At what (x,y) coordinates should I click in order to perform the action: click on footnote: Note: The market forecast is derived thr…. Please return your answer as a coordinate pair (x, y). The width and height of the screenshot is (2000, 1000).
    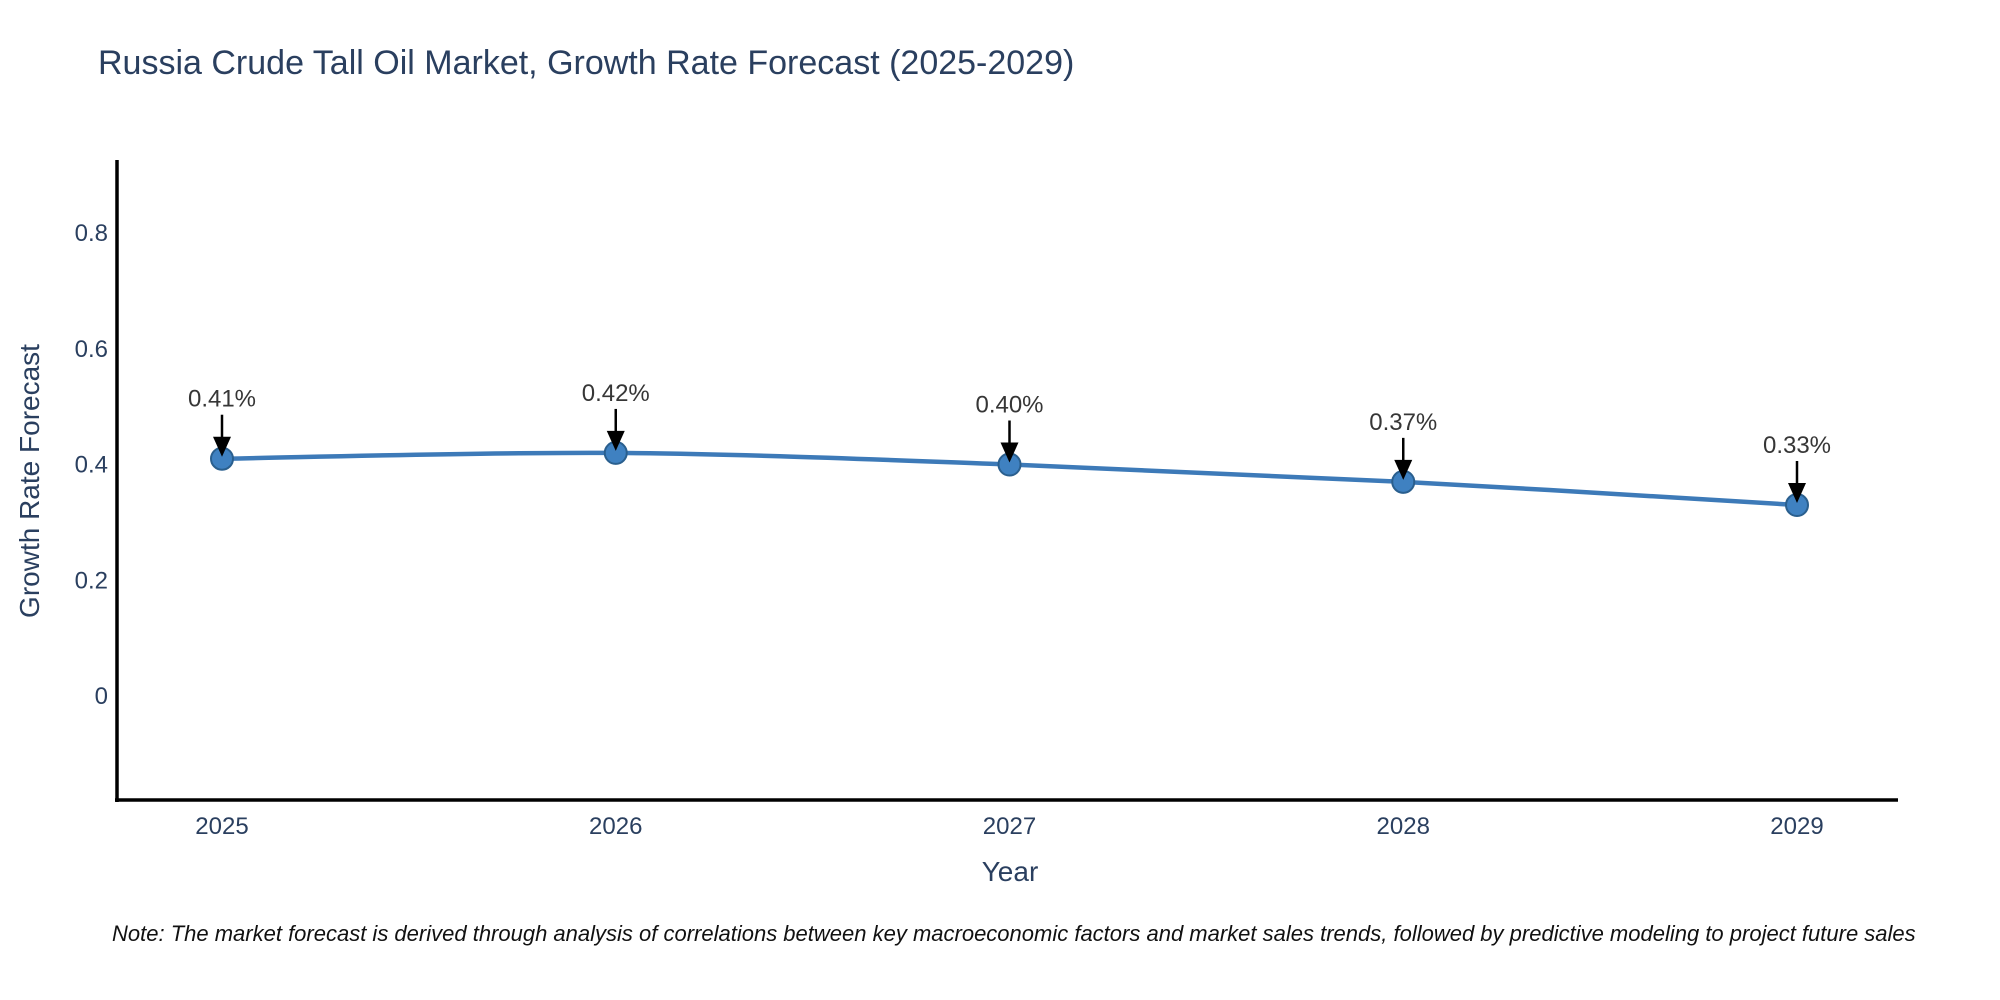
    Looking at the image, I should click on (1014, 933).